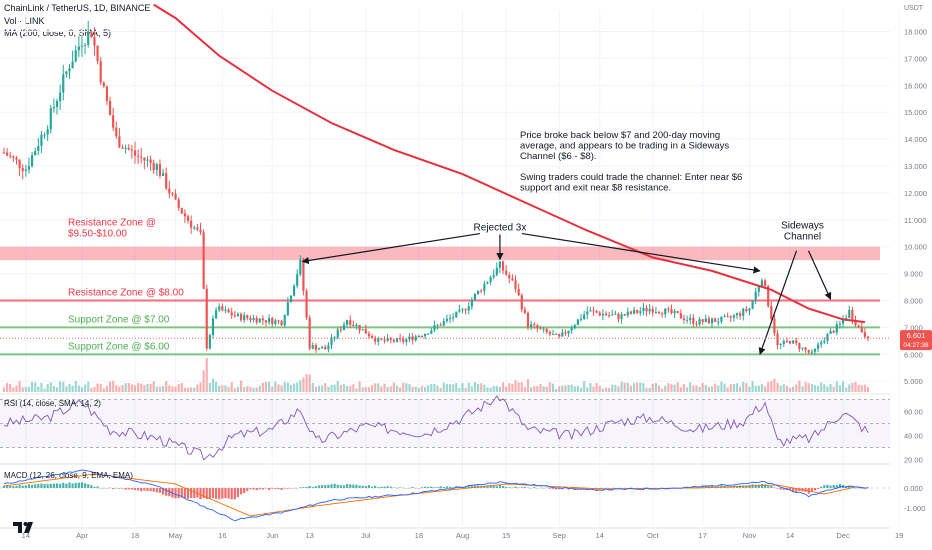 This screenshot has height=550, width=932. What do you see at coordinates (52, 403) in the screenshot?
I see `rsi-legend: RSI (14, close, SMA, 14, 2)` at bounding box center [52, 403].